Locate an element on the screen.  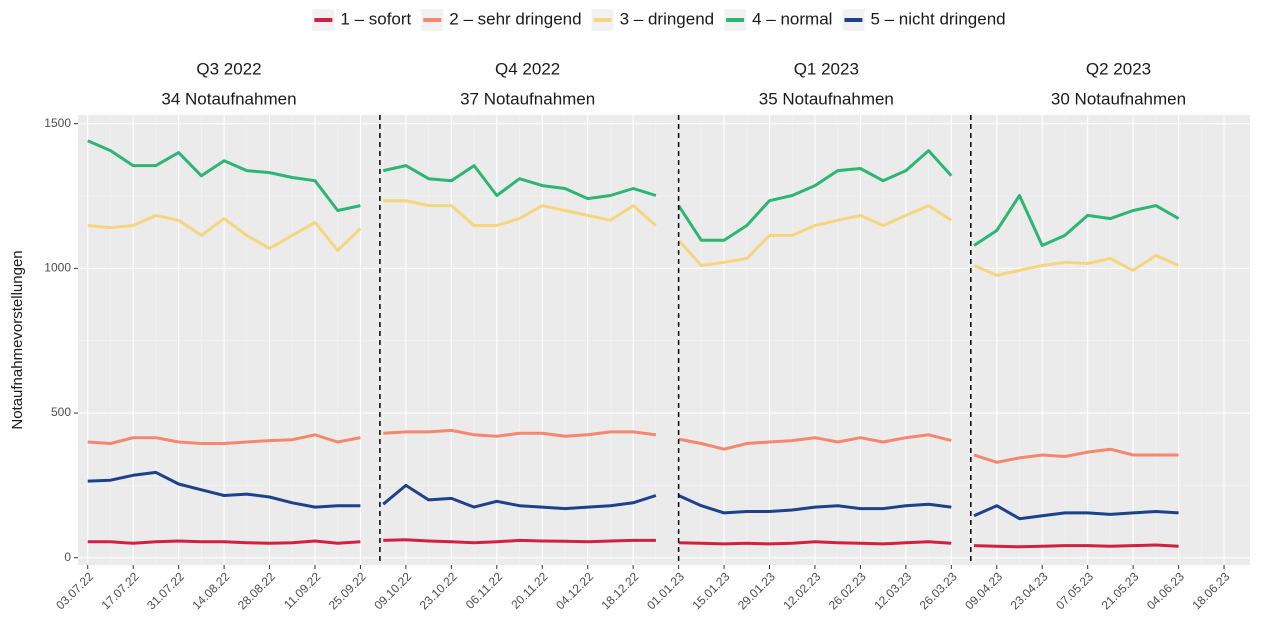
quarter-label: Q4 2022 is located at coordinates (527, 68).